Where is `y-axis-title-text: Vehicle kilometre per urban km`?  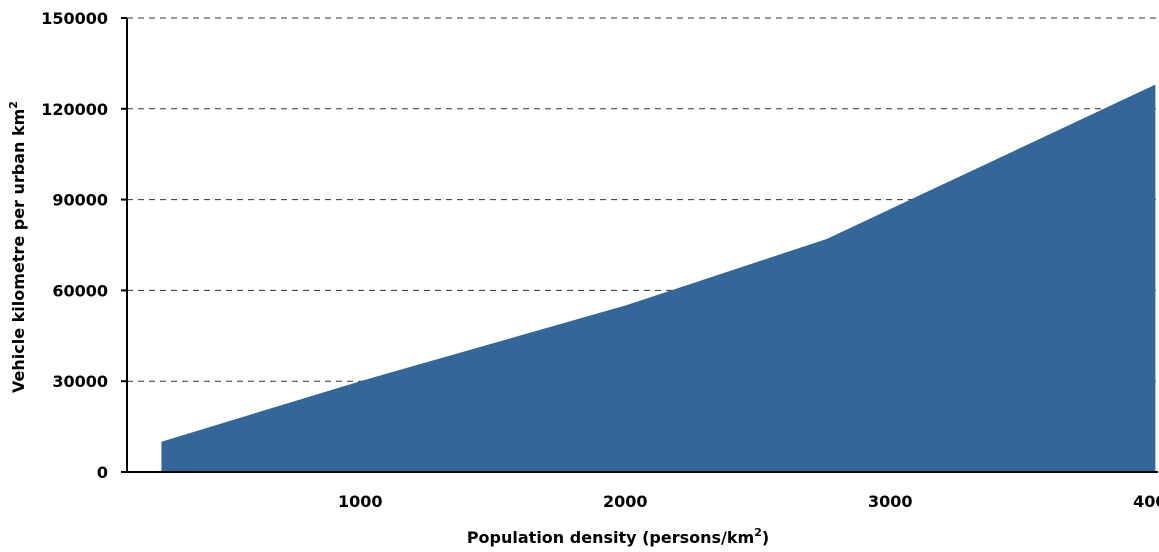
y-axis-title-text: Vehicle kilometre per urban km is located at coordinates (18, 251).